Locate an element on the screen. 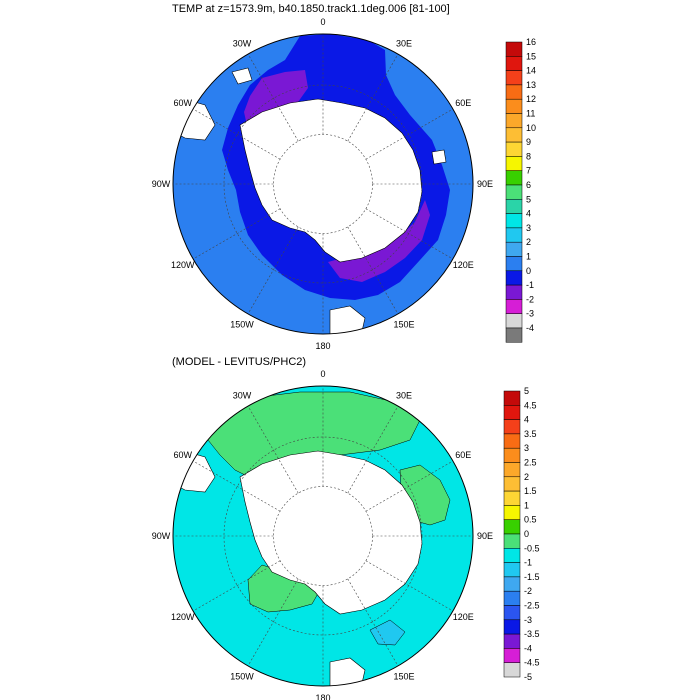 This screenshot has height=700, width=700. bottom-colorbar-tick-label: -2.5 is located at coordinates (532, 606).